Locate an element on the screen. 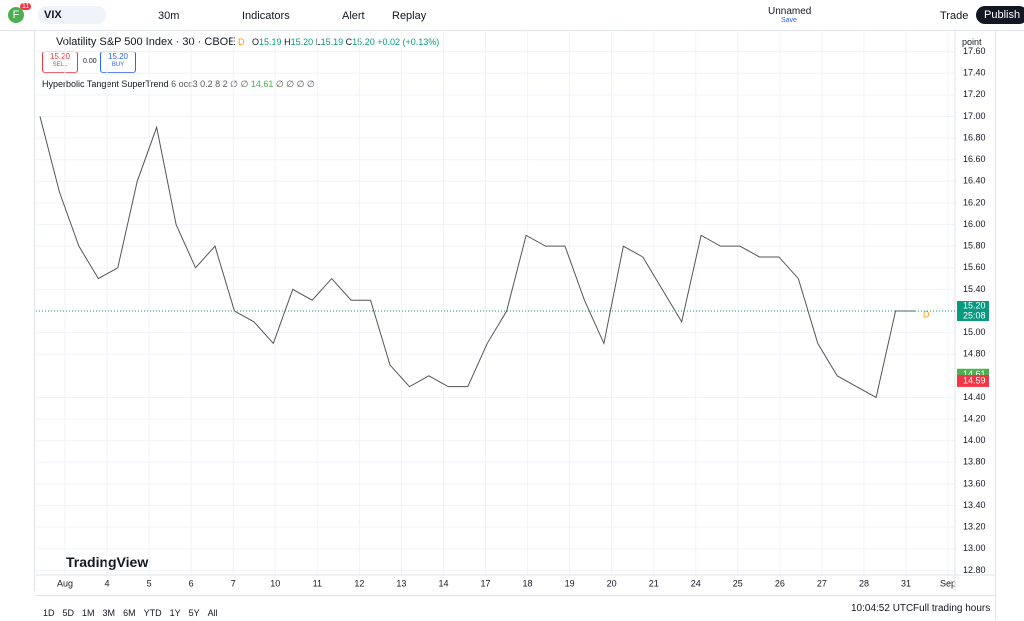  y-tick-label: 14.40 is located at coordinates (974, 397).